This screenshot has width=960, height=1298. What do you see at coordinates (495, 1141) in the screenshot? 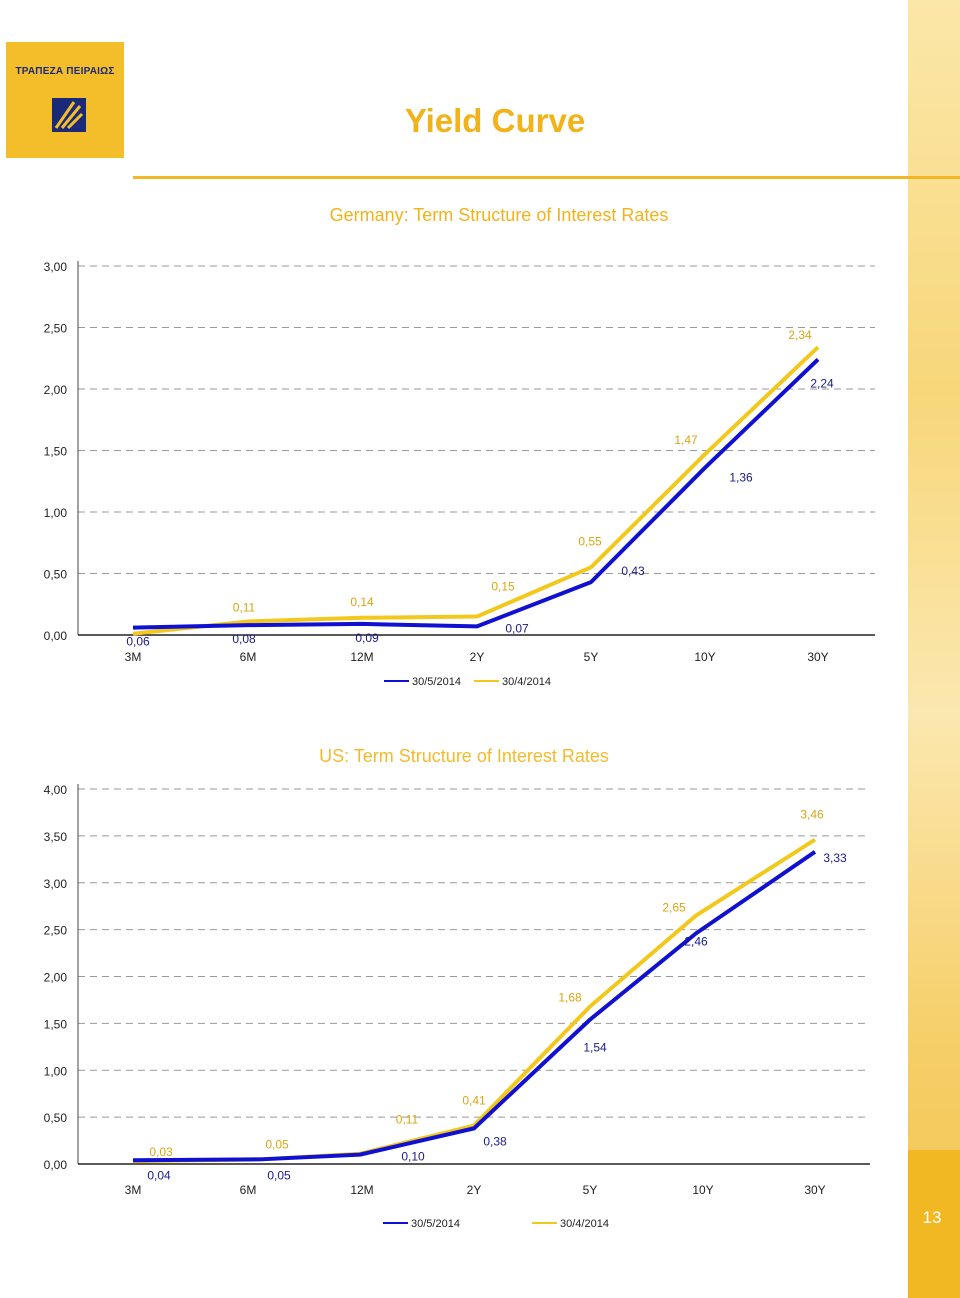
I see `data-label: 0,38` at bounding box center [495, 1141].